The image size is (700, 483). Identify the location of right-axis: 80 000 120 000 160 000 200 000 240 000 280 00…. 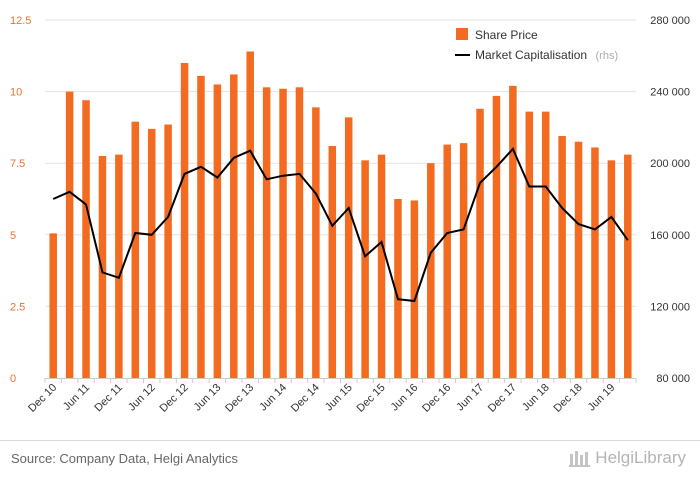
(670, 200).